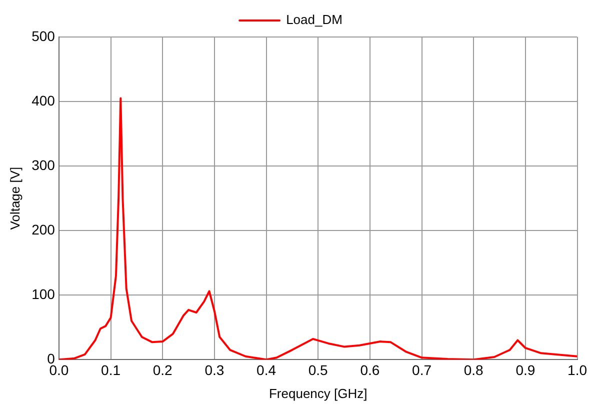 This screenshot has width=590, height=408. What do you see at coordinates (44, 36) in the screenshot?
I see `y-tick-label: 500` at bounding box center [44, 36].